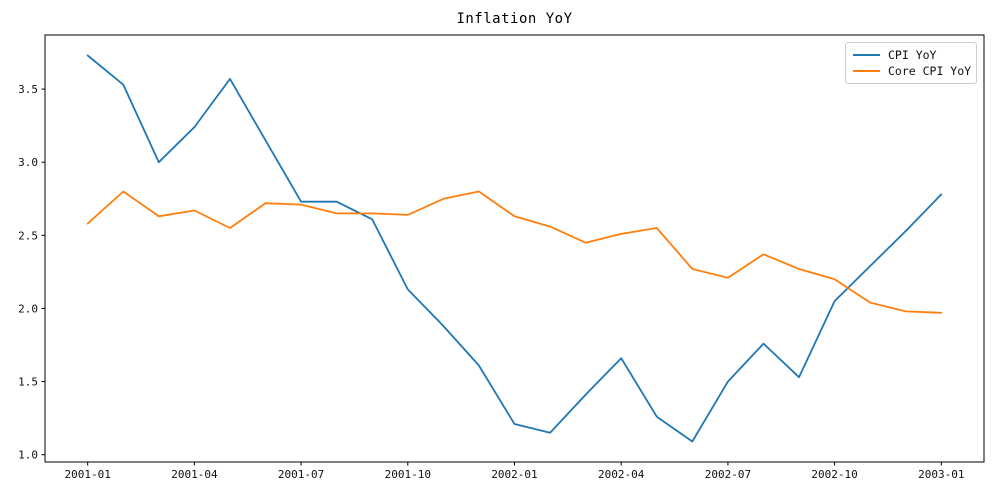  What do you see at coordinates (28, 235) in the screenshot?
I see `y-tick-label: 2.5` at bounding box center [28, 235].